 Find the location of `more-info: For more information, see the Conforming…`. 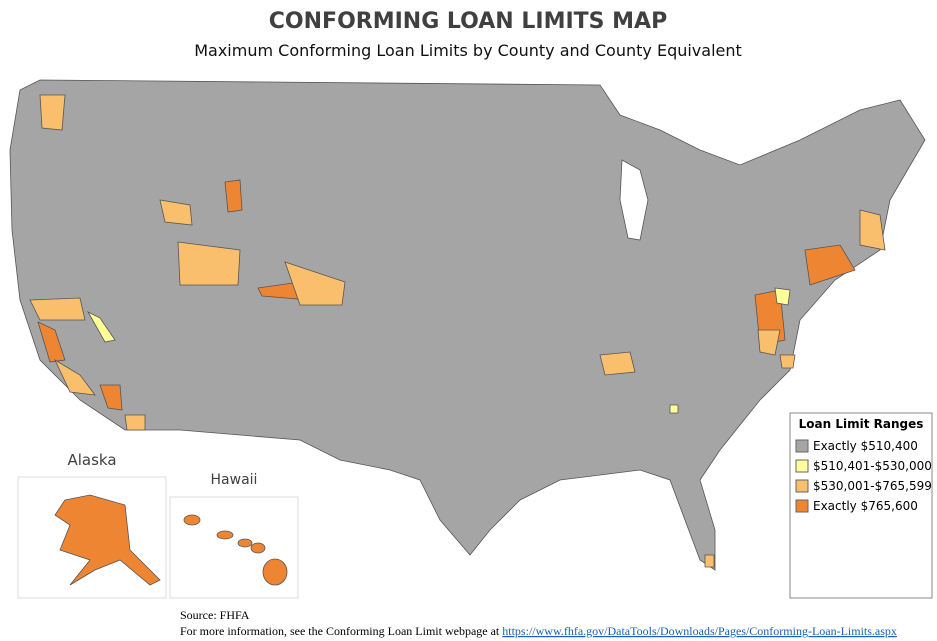

more-info: For more information, see the Conforming… is located at coordinates (538, 631).